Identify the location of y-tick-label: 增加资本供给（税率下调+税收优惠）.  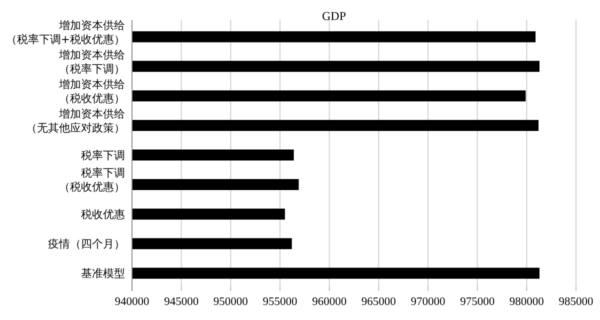
(65, 32).